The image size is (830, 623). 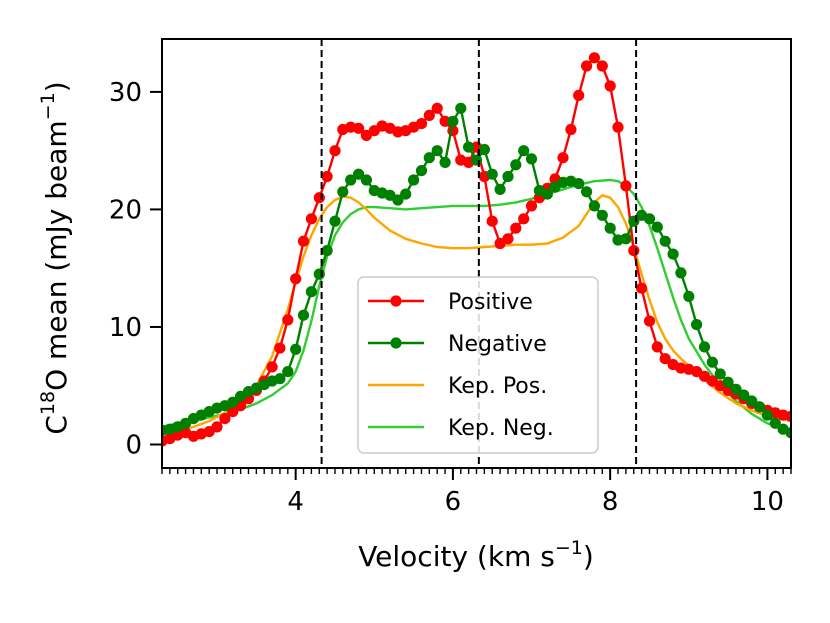 What do you see at coordinates (295, 502) in the screenshot?
I see `x-tick-label: 4` at bounding box center [295, 502].